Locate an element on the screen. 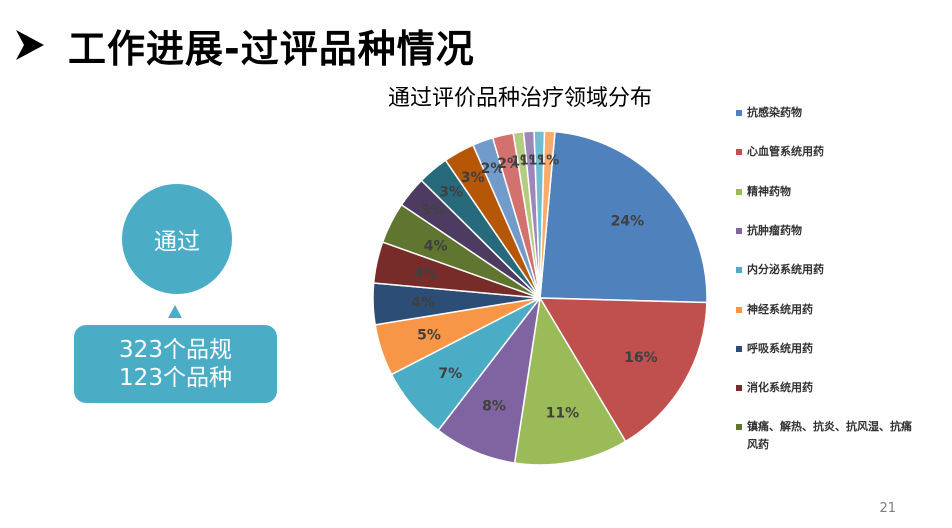  legend-item: 抗感染药物 is located at coordinates (769, 113).